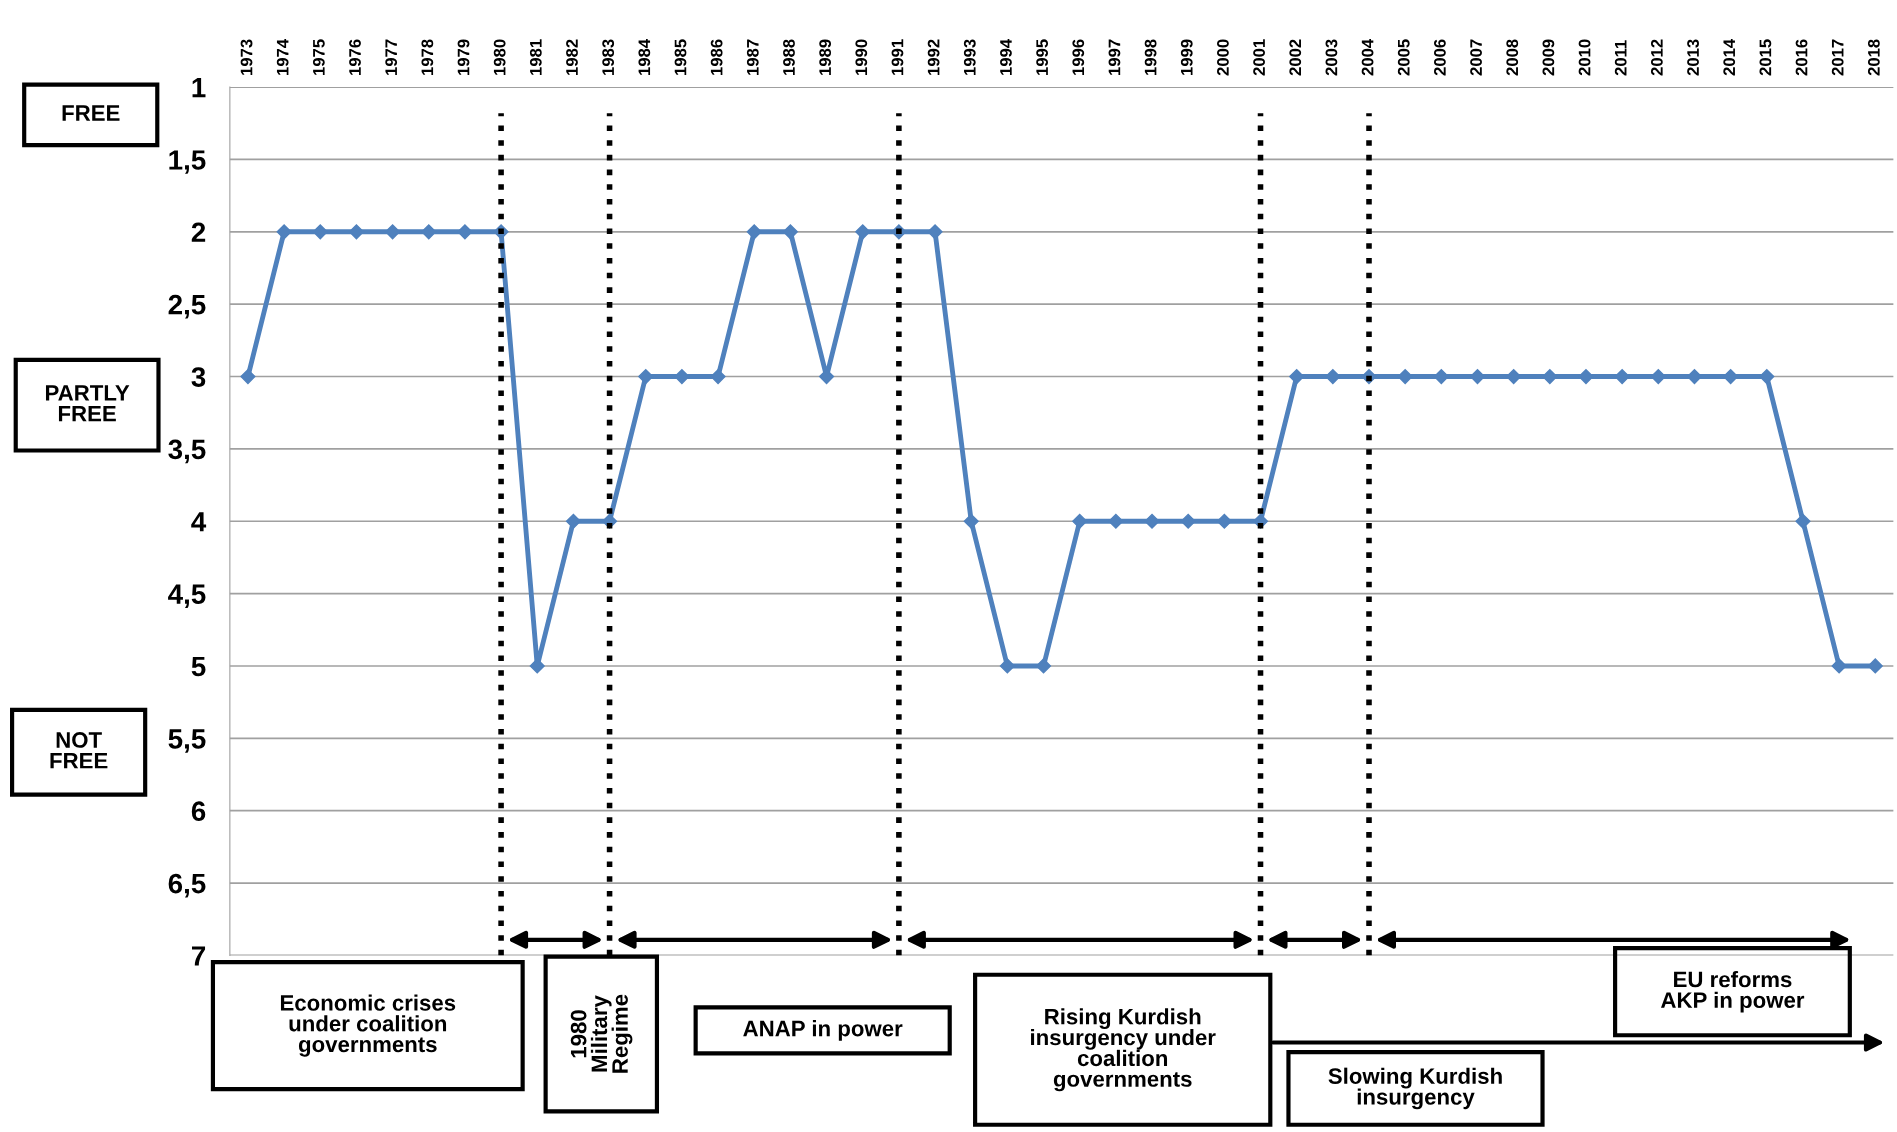 The height and width of the screenshot is (1132, 1897). Describe the element at coordinates (282, 56) in the screenshot. I see `x-tick-label: 1974` at that location.